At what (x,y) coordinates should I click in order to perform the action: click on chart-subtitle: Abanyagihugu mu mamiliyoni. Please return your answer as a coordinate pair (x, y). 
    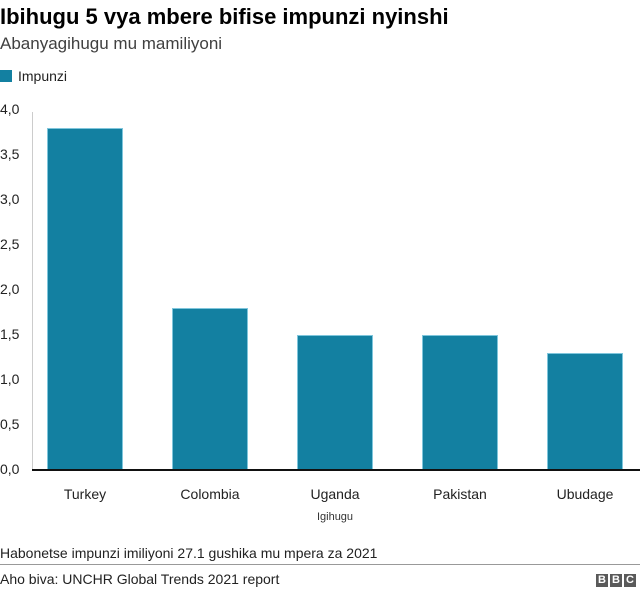
    Looking at the image, I should click on (111, 43).